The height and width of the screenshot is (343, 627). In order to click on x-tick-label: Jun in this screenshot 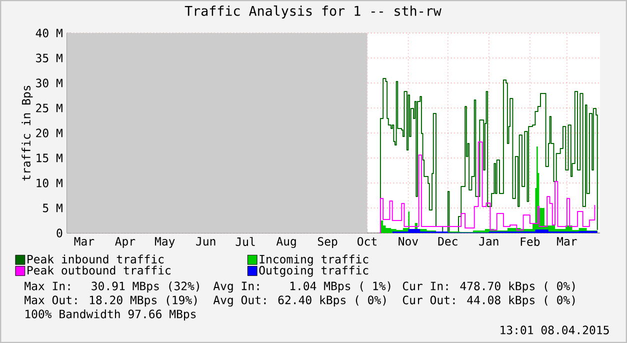, I will do `click(206, 241)`.